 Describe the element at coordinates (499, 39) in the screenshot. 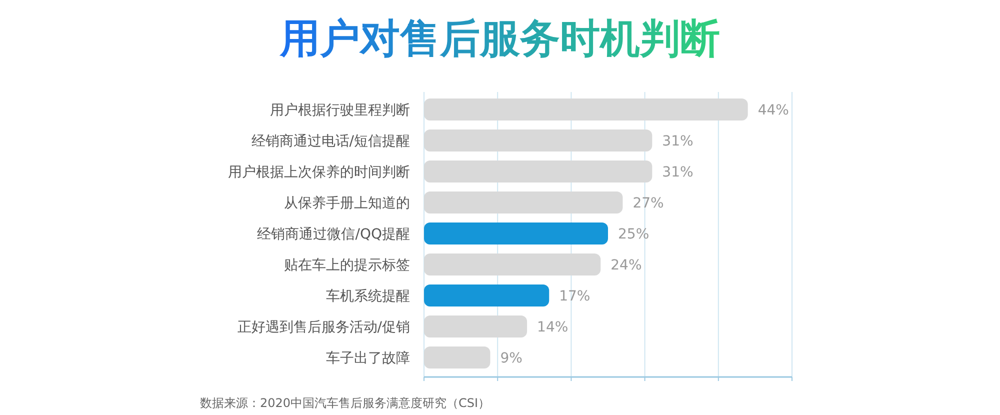

I see `chart-title: 用户对售后服务时机判断` at that location.